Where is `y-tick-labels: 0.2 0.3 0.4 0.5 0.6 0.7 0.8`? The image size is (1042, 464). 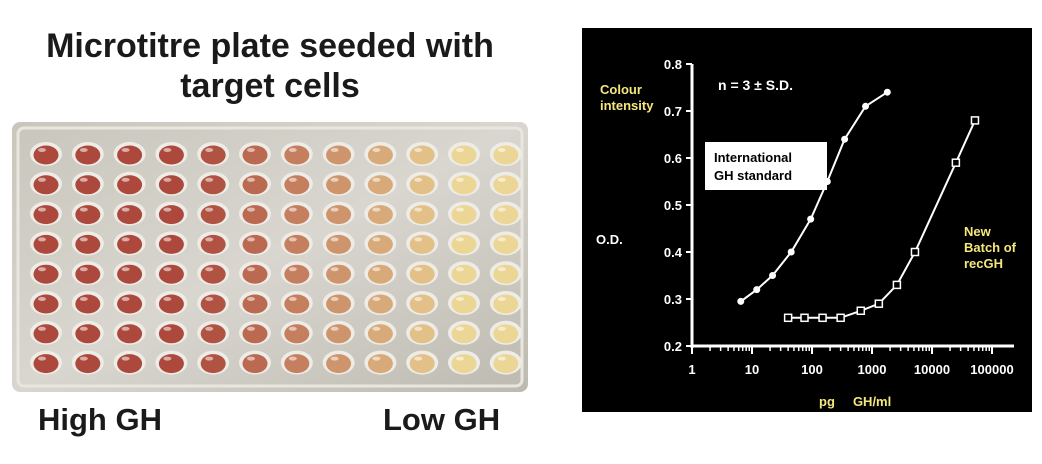 y-tick-labels: 0.2 0.3 0.4 0.5 0.6 0.7 0.8 is located at coordinates (673, 205).